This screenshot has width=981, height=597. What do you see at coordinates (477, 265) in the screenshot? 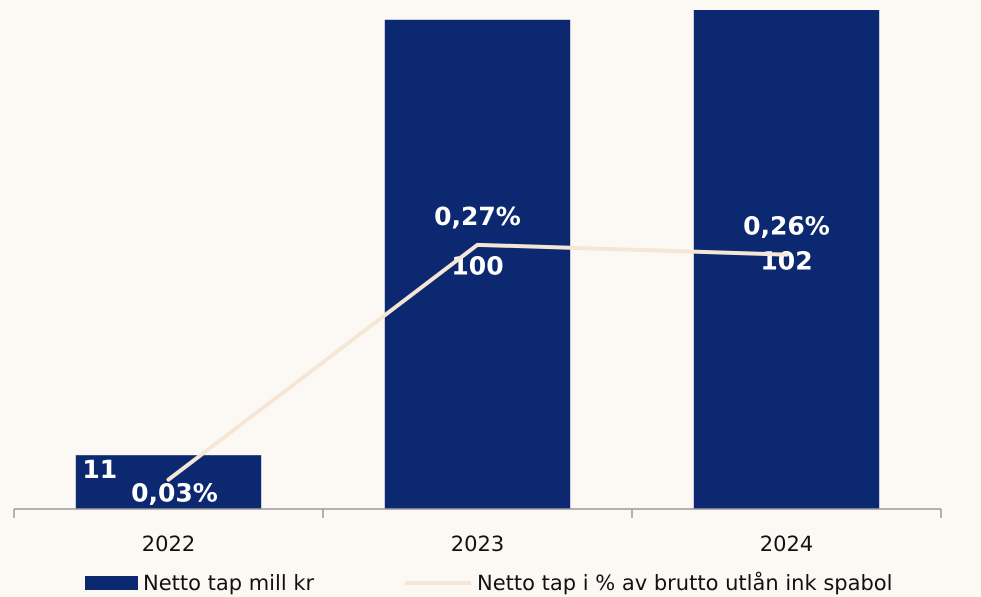
I see `data-label: 100` at bounding box center [477, 265].